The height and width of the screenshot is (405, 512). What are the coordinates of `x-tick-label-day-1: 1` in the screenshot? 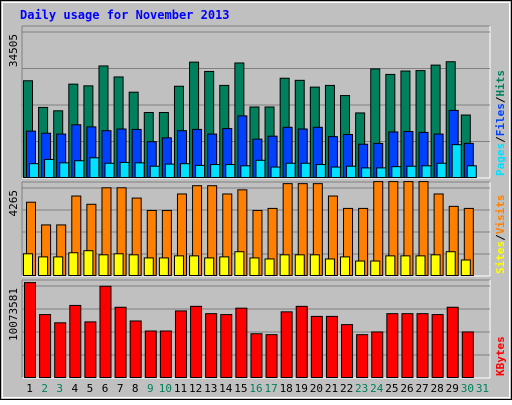 It's located at (29, 388).